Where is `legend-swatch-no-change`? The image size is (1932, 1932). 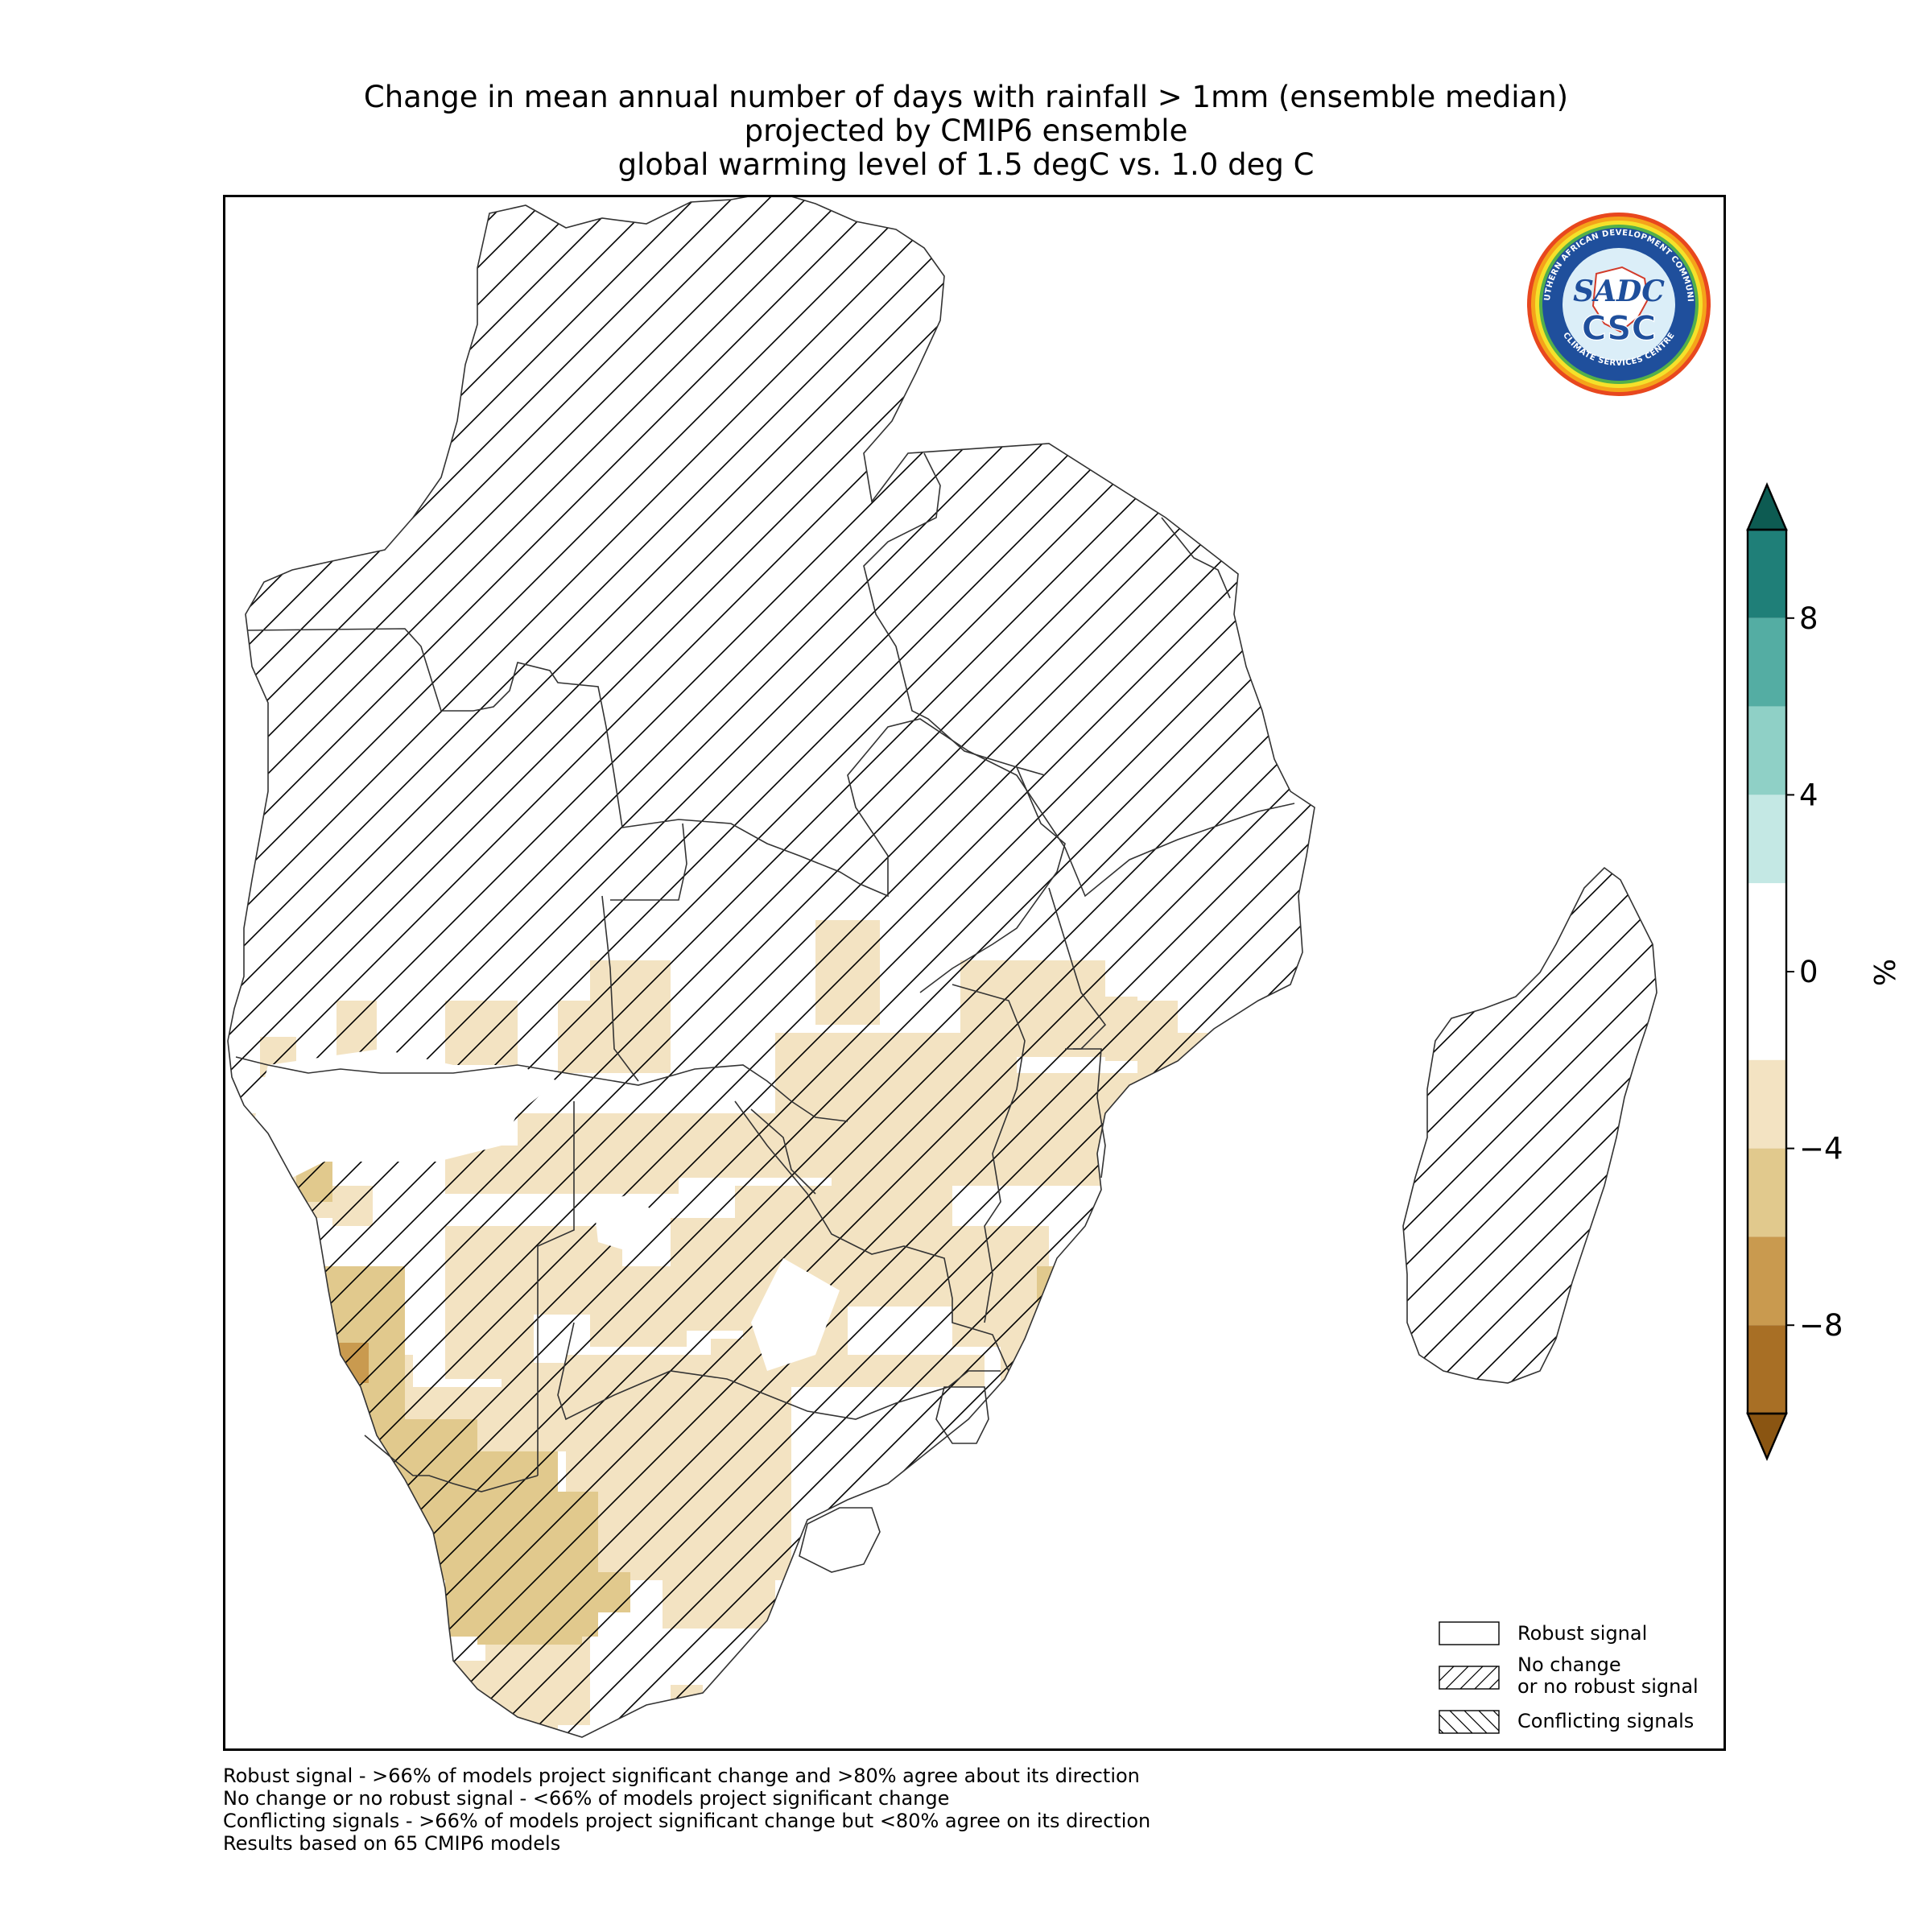
legend-swatch-no-change is located at coordinates (1469, 1678).